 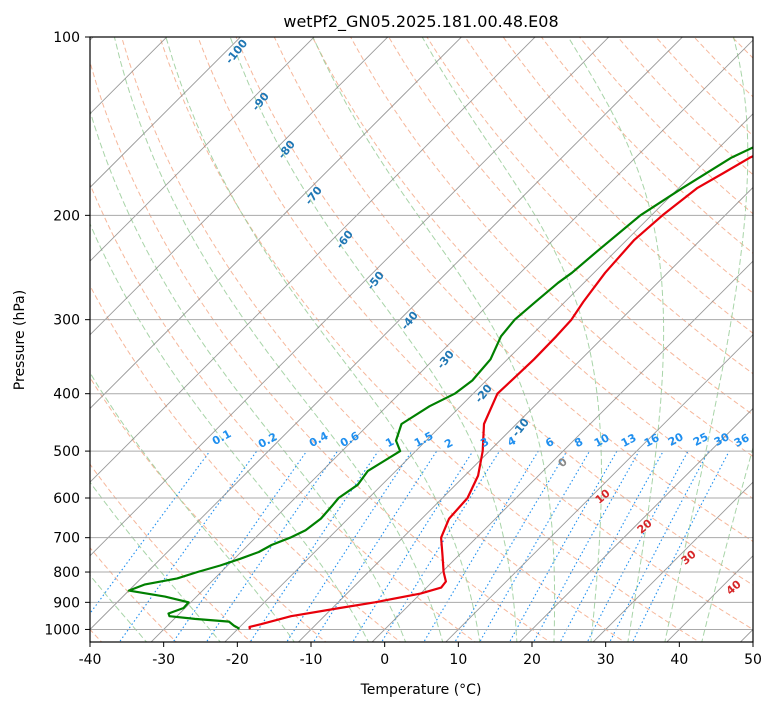 What do you see at coordinates (20, 340) in the screenshot?
I see `y-axis-label: Pressure (hPa)` at bounding box center [20, 340].